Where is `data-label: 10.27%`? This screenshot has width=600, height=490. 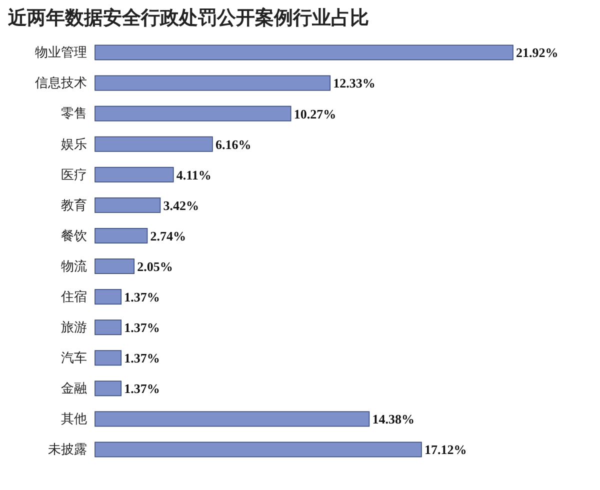 data-label: 10.27% is located at coordinates (315, 114).